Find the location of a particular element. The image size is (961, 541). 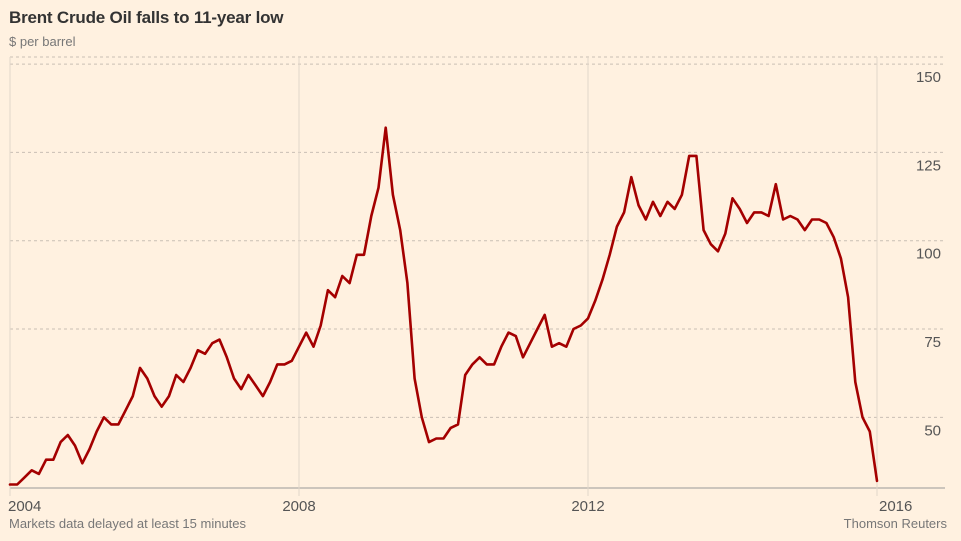

x-tick-label-2016: 2016 is located at coordinates (895, 506).